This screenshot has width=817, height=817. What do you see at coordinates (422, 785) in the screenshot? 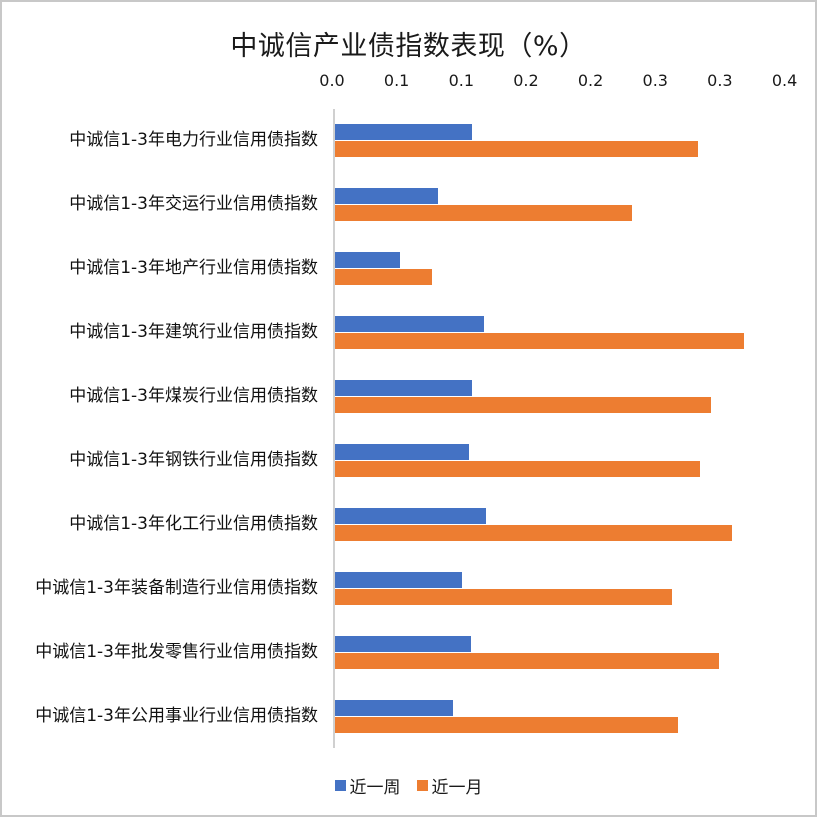
I see `legend-swatch-month` at bounding box center [422, 785].